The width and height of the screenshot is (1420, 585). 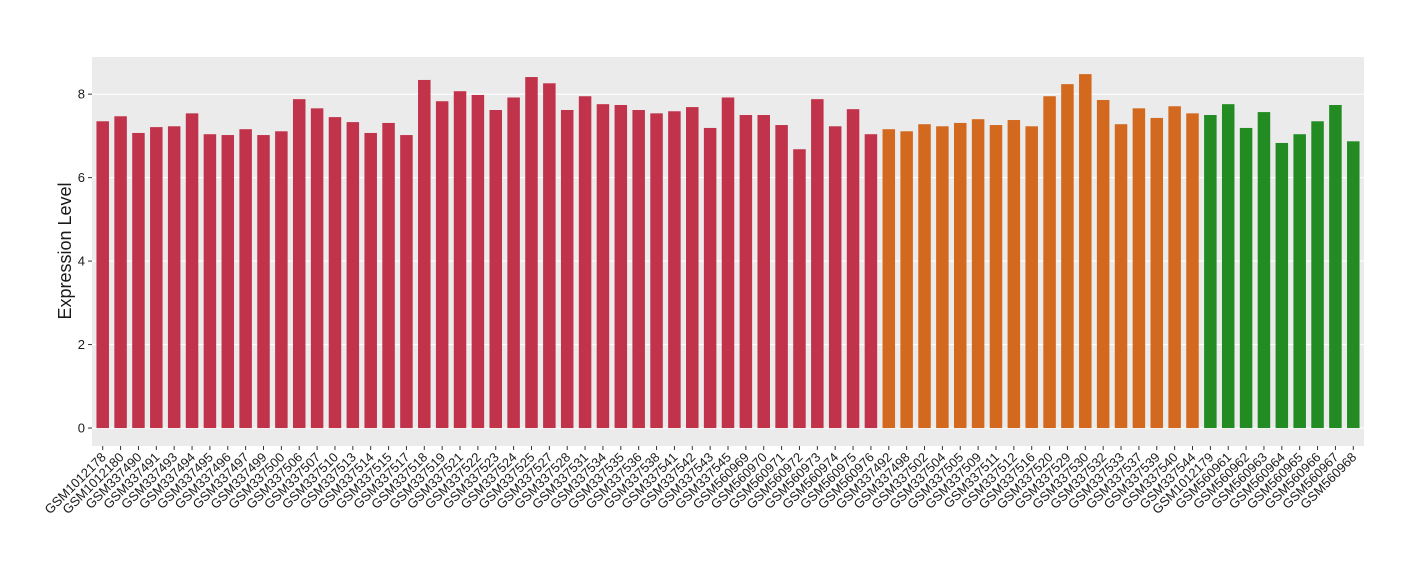 I want to click on y-tick-label: 4, so click(x=81, y=261).